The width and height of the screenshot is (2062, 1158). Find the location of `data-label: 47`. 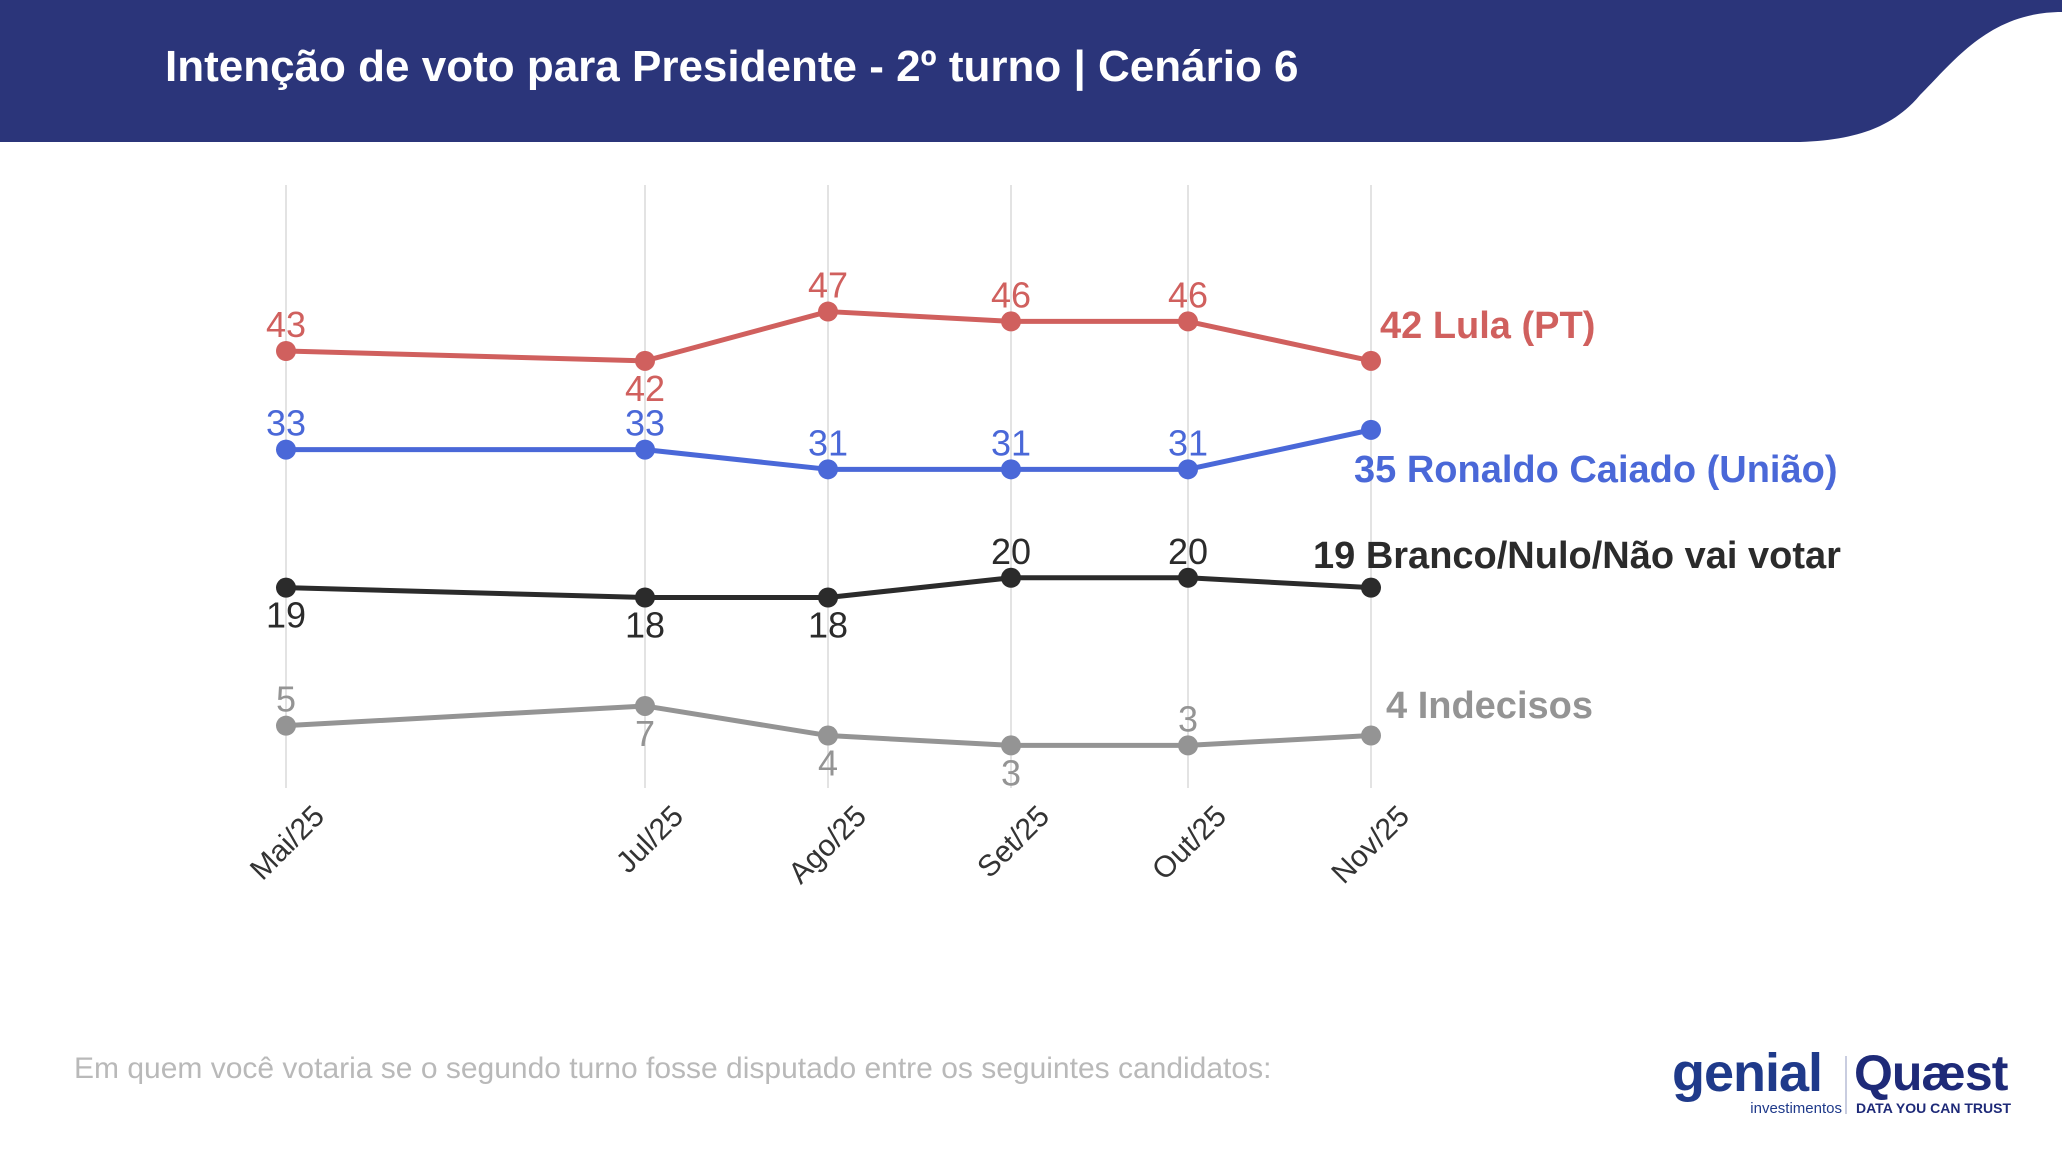

data-label: 47 is located at coordinates (828, 285).